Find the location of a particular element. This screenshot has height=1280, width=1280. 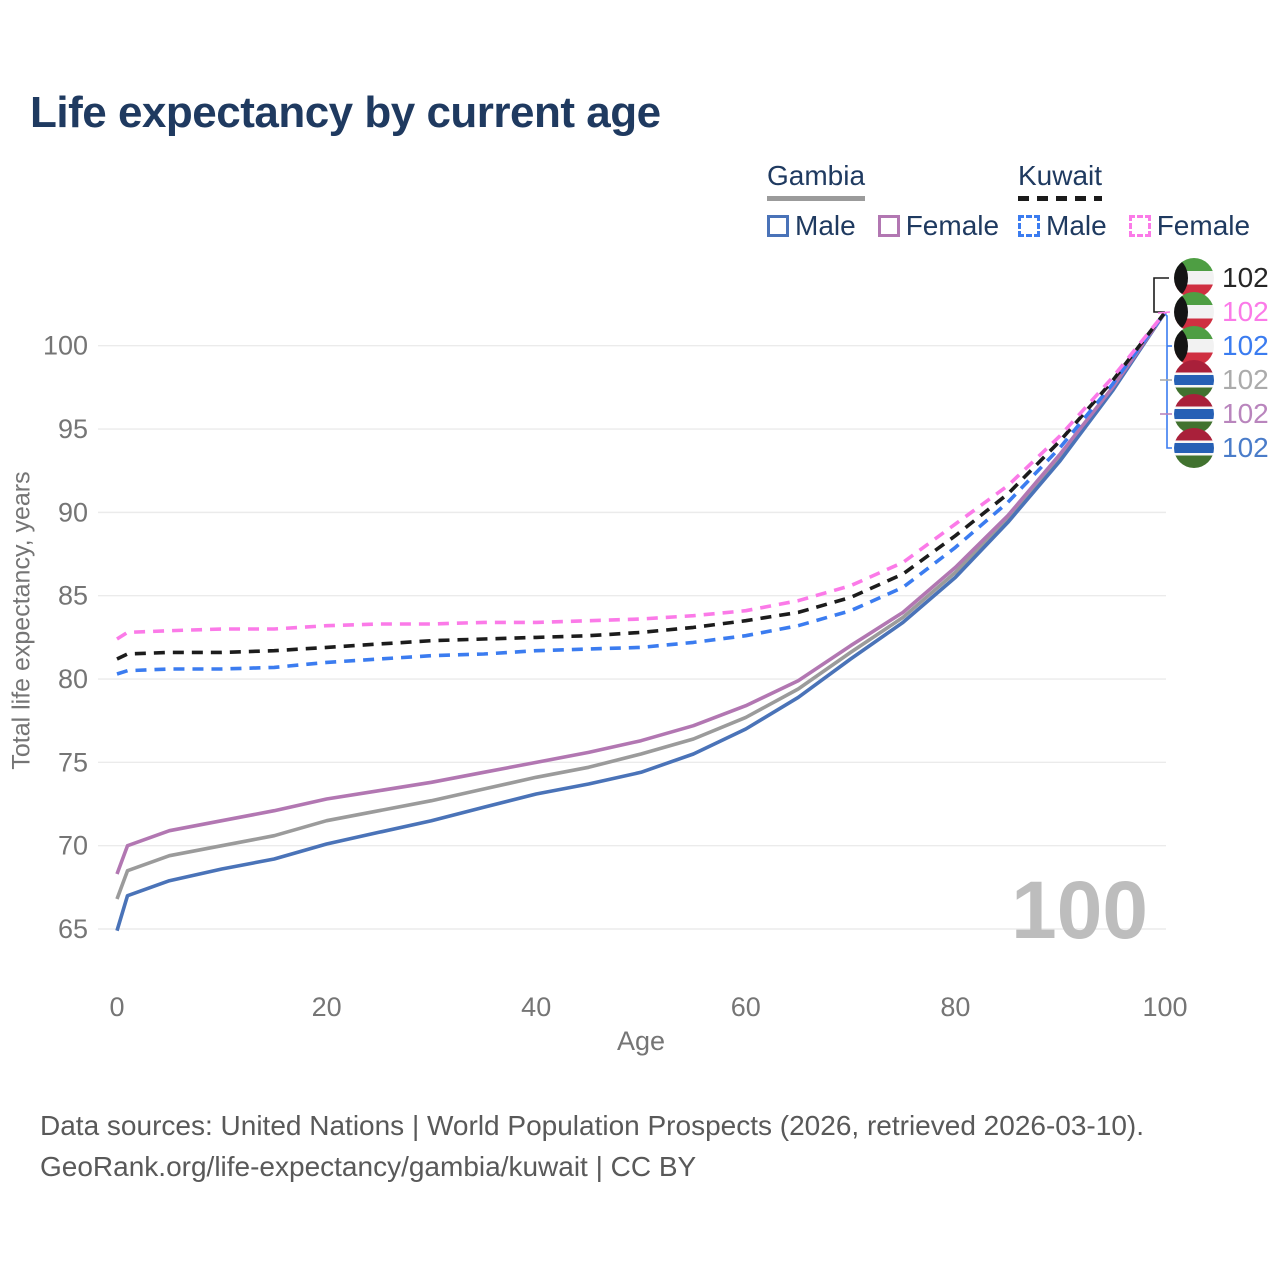

legend-items-kuwait: Male Female is located at coordinates (1134, 226).